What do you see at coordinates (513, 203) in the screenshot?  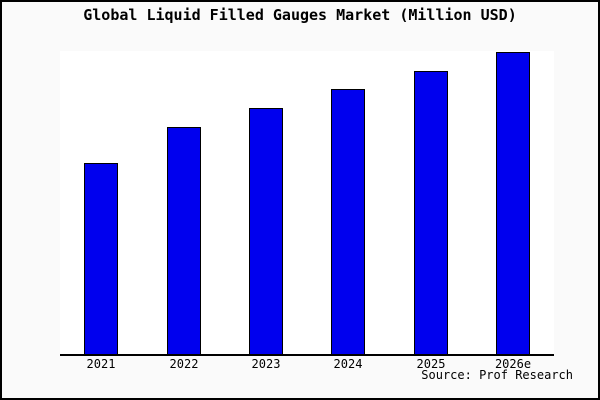 I see `bar-2026e` at bounding box center [513, 203].